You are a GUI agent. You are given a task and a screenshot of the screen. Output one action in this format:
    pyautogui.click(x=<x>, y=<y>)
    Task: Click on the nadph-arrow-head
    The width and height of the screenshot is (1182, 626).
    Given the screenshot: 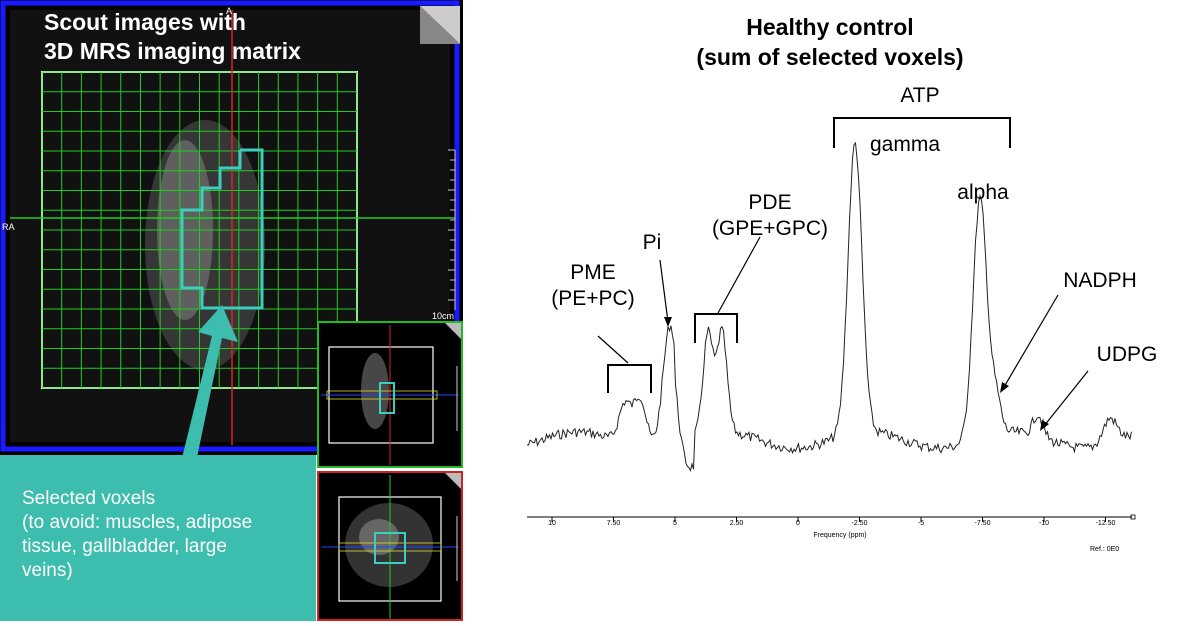 What is the action you would take?
    pyautogui.click(x=1004, y=387)
    